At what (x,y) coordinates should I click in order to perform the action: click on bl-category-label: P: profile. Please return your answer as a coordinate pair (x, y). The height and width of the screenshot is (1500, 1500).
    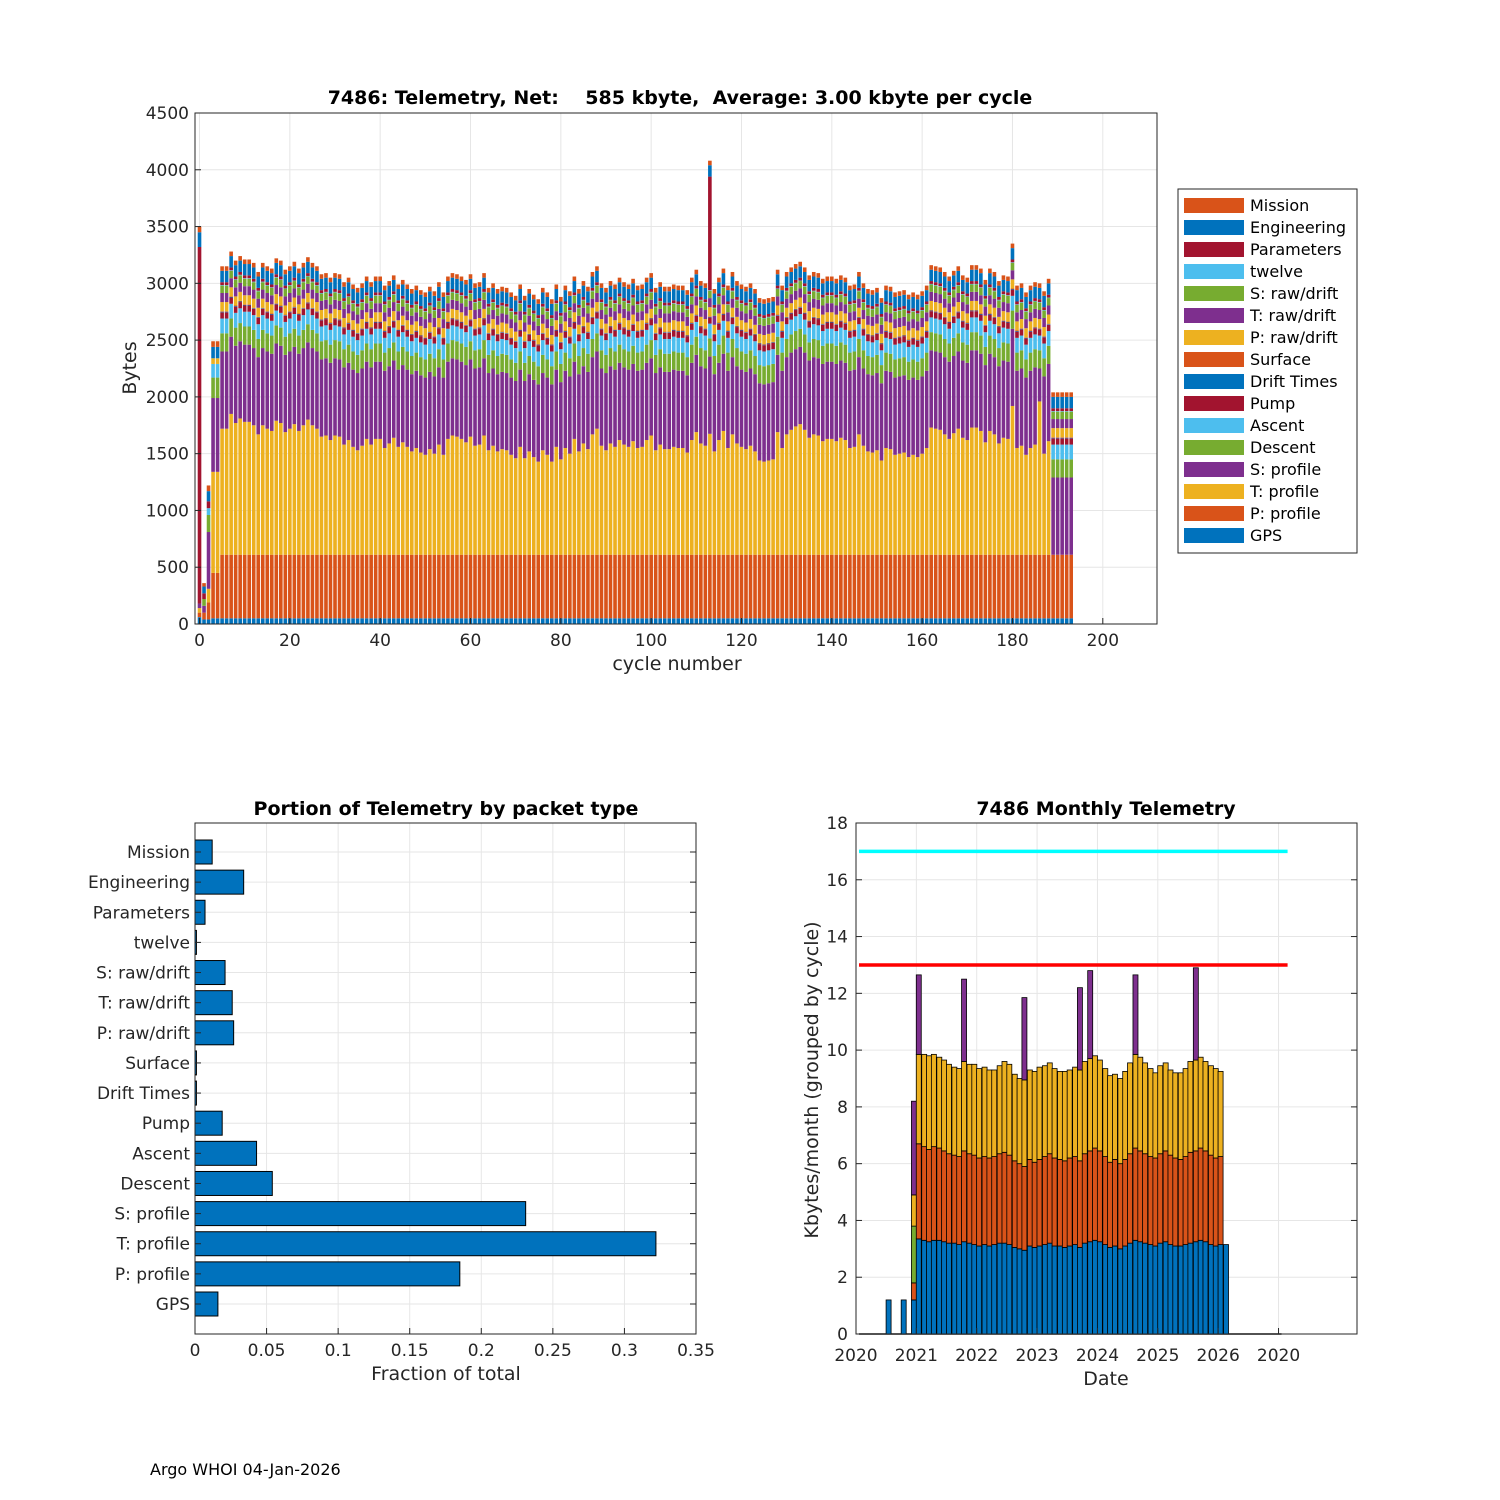
    Looking at the image, I should click on (152, 1275).